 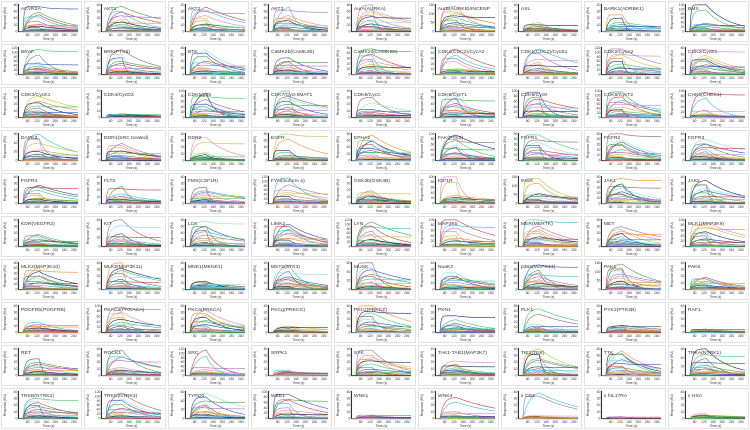 What do you see at coordinates (598, 272) in the screenshot?
I see `y-tick-label: 100` at bounding box center [598, 272].